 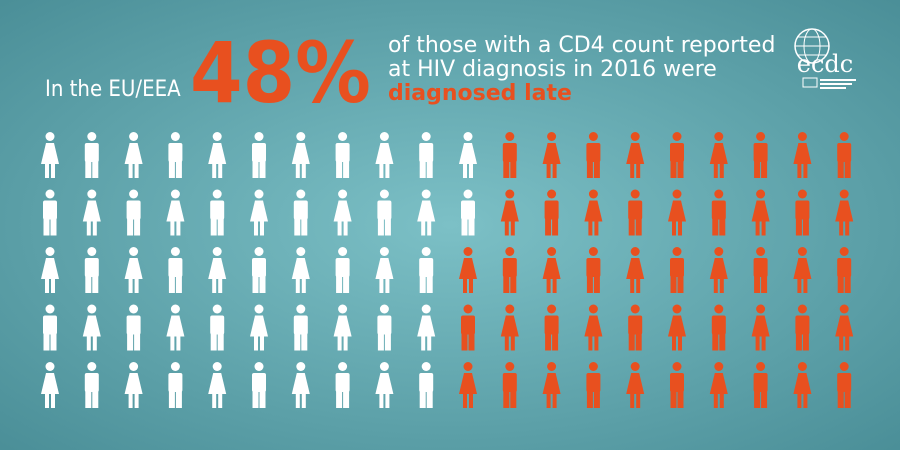 What do you see at coordinates (825, 64) in the screenshot?
I see `logo-text: ecdc` at bounding box center [825, 64].